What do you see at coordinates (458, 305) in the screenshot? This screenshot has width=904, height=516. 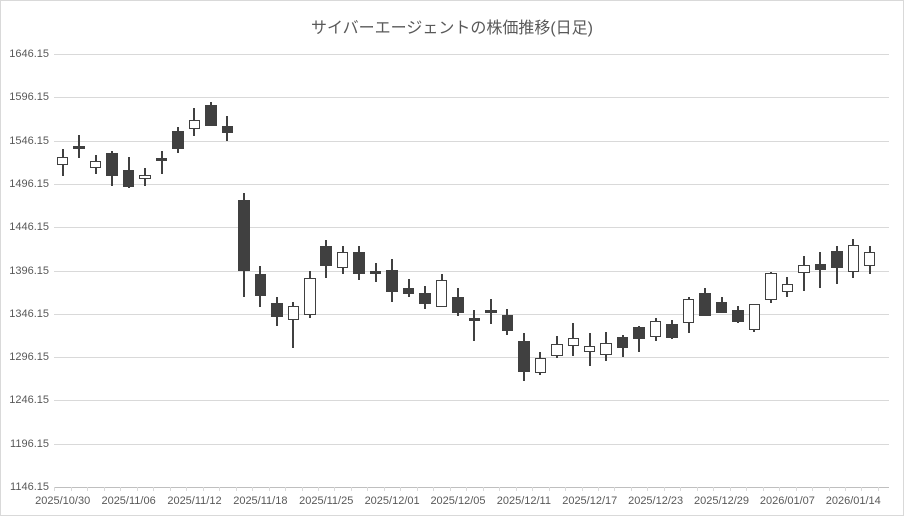 I see `candle-body-2025/12/05` at bounding box center [458, 305].